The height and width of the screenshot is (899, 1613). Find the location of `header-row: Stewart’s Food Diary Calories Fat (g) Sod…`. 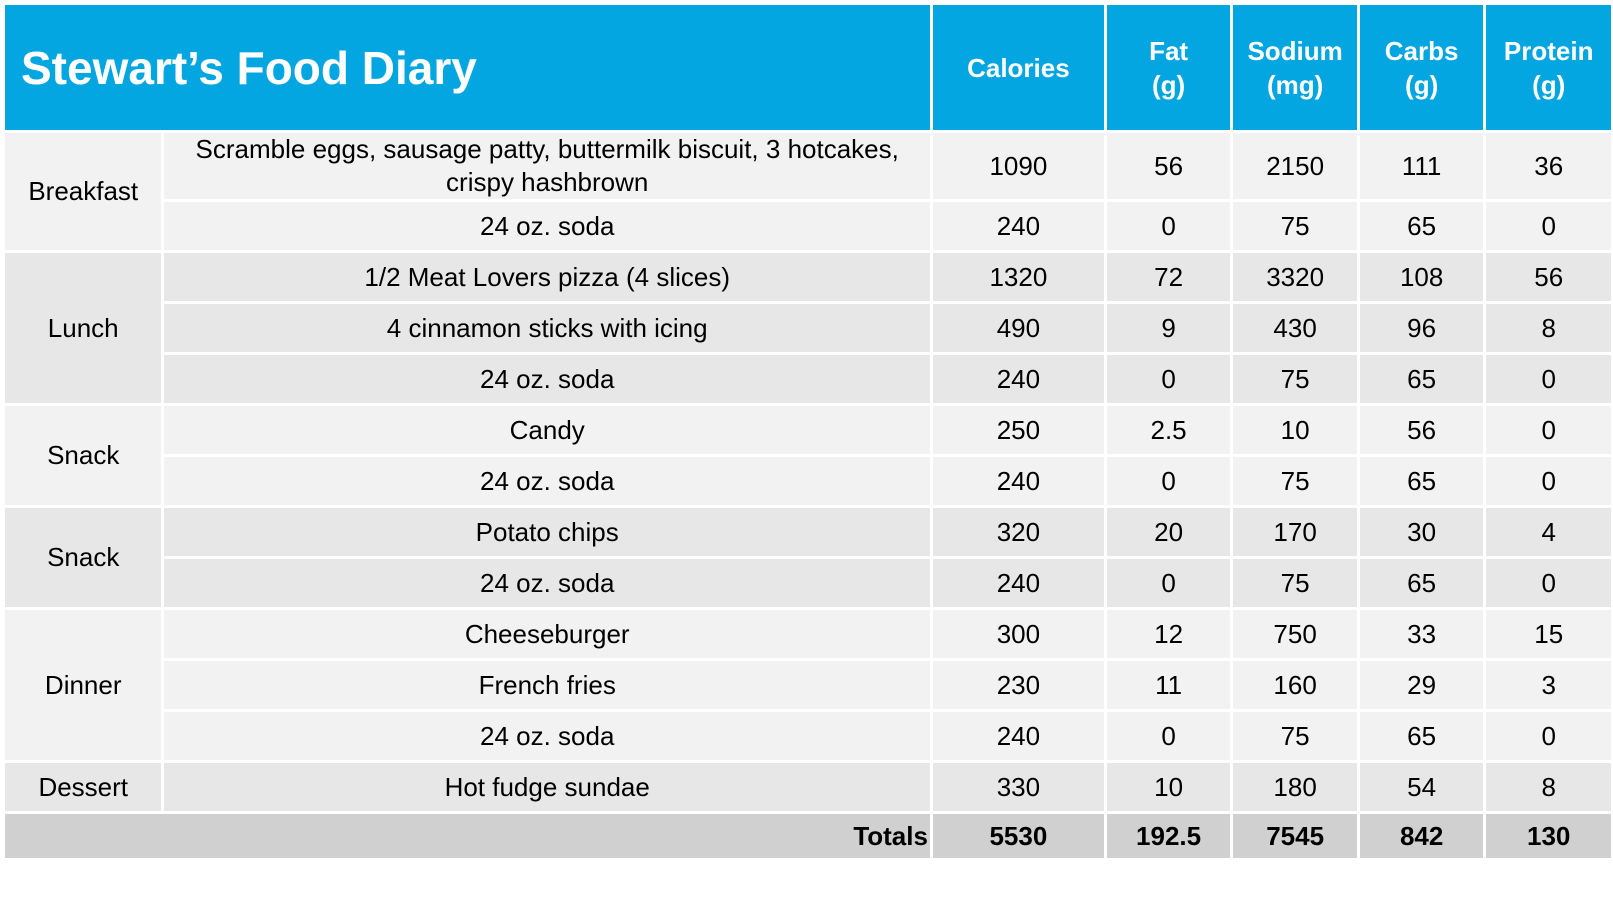

header-row: Stewart’s Food Diary Calories Fat (g) Sod… is located at coordinates (807, 67).